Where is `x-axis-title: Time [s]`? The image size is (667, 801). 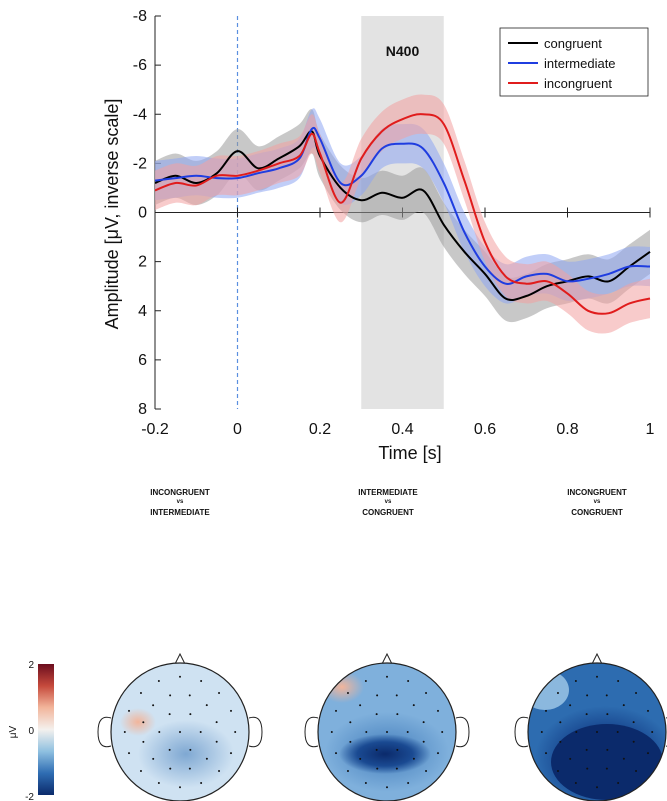 x-axis-title: Time [s] is located at coordinates (409, 453).